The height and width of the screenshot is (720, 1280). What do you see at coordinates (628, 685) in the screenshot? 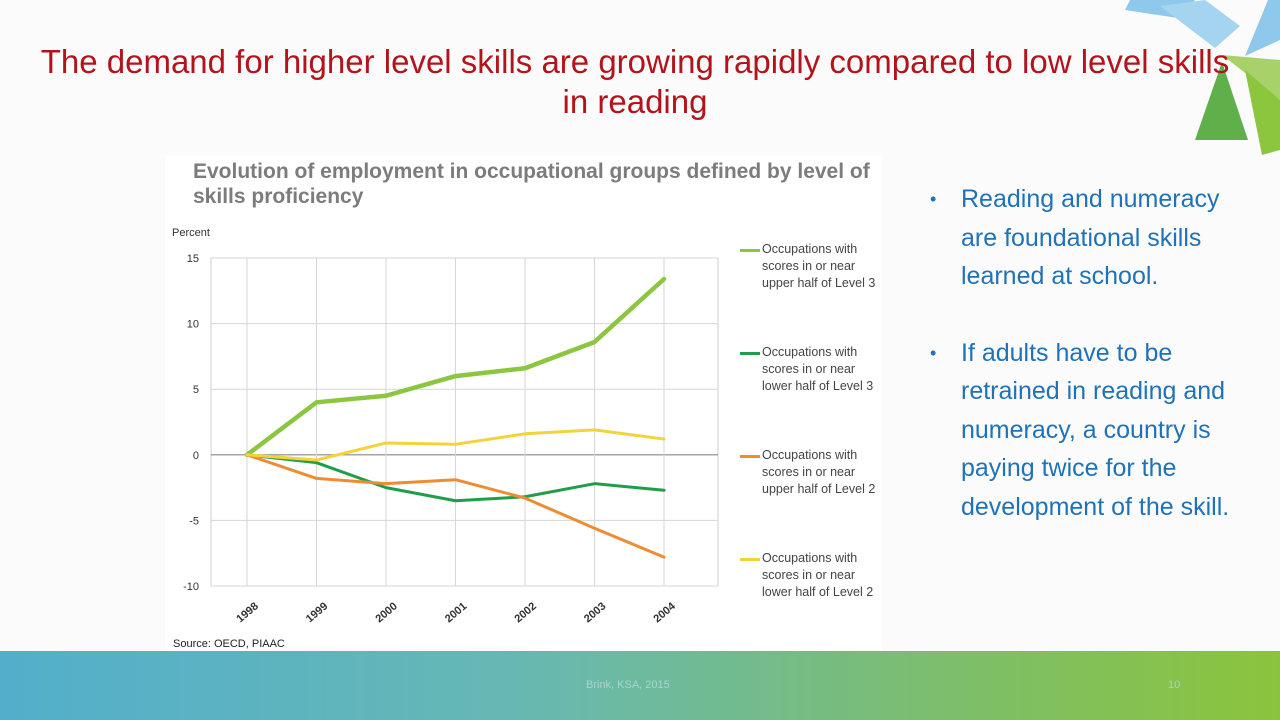
I see `footer-credit: Brink, KSA, 2015` at bounding box center [628, 685].